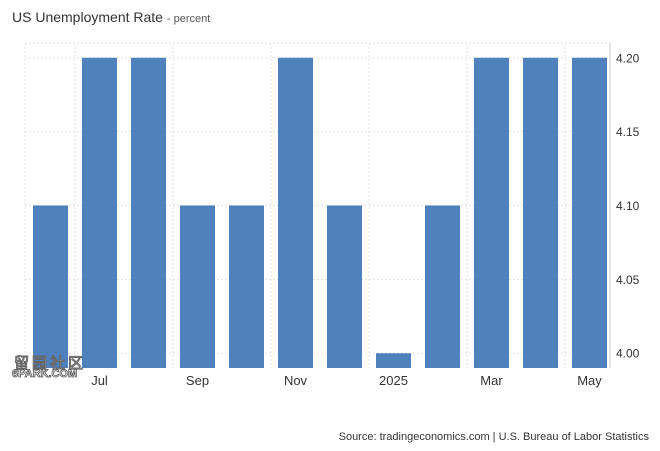  I want to click on chart-title: US Unemployment Rate - percent, so click(111, 17).